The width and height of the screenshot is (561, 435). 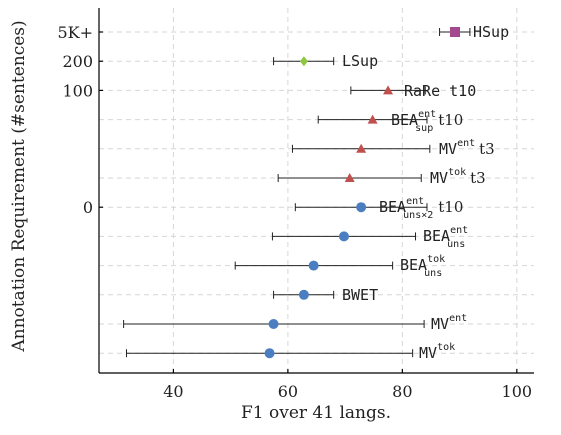 What do you see at coordinates (449, 323) in the screenshot?
I see `label-mv-ent: MVent` at bounding box center [449, 323].